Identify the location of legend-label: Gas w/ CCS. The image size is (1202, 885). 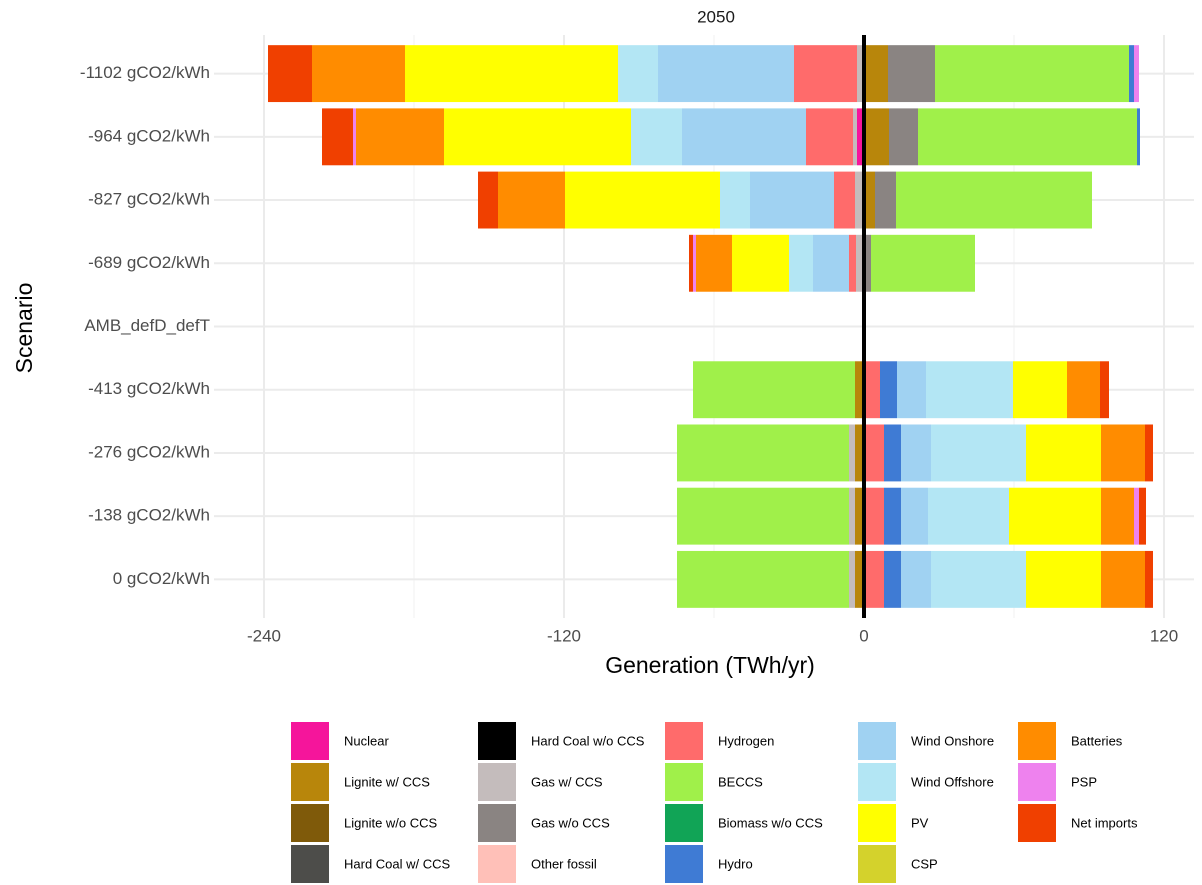
(567, 781).